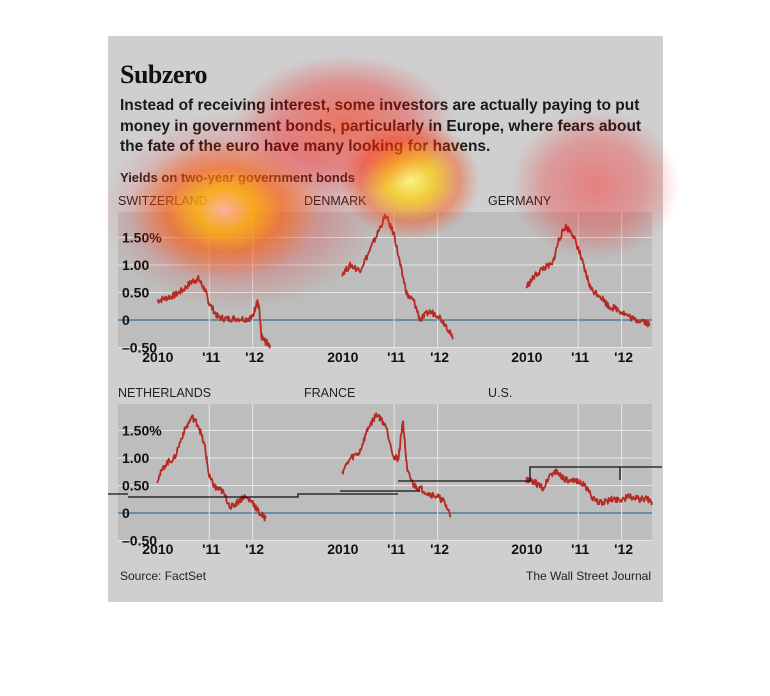 Image resolution: width=770 pixels, height=696 pixels. What do you see at coordinates (588, 576) in the screenshot?
I see `credit-note: The Wall Street Journal` at bounding box center [588, 576].